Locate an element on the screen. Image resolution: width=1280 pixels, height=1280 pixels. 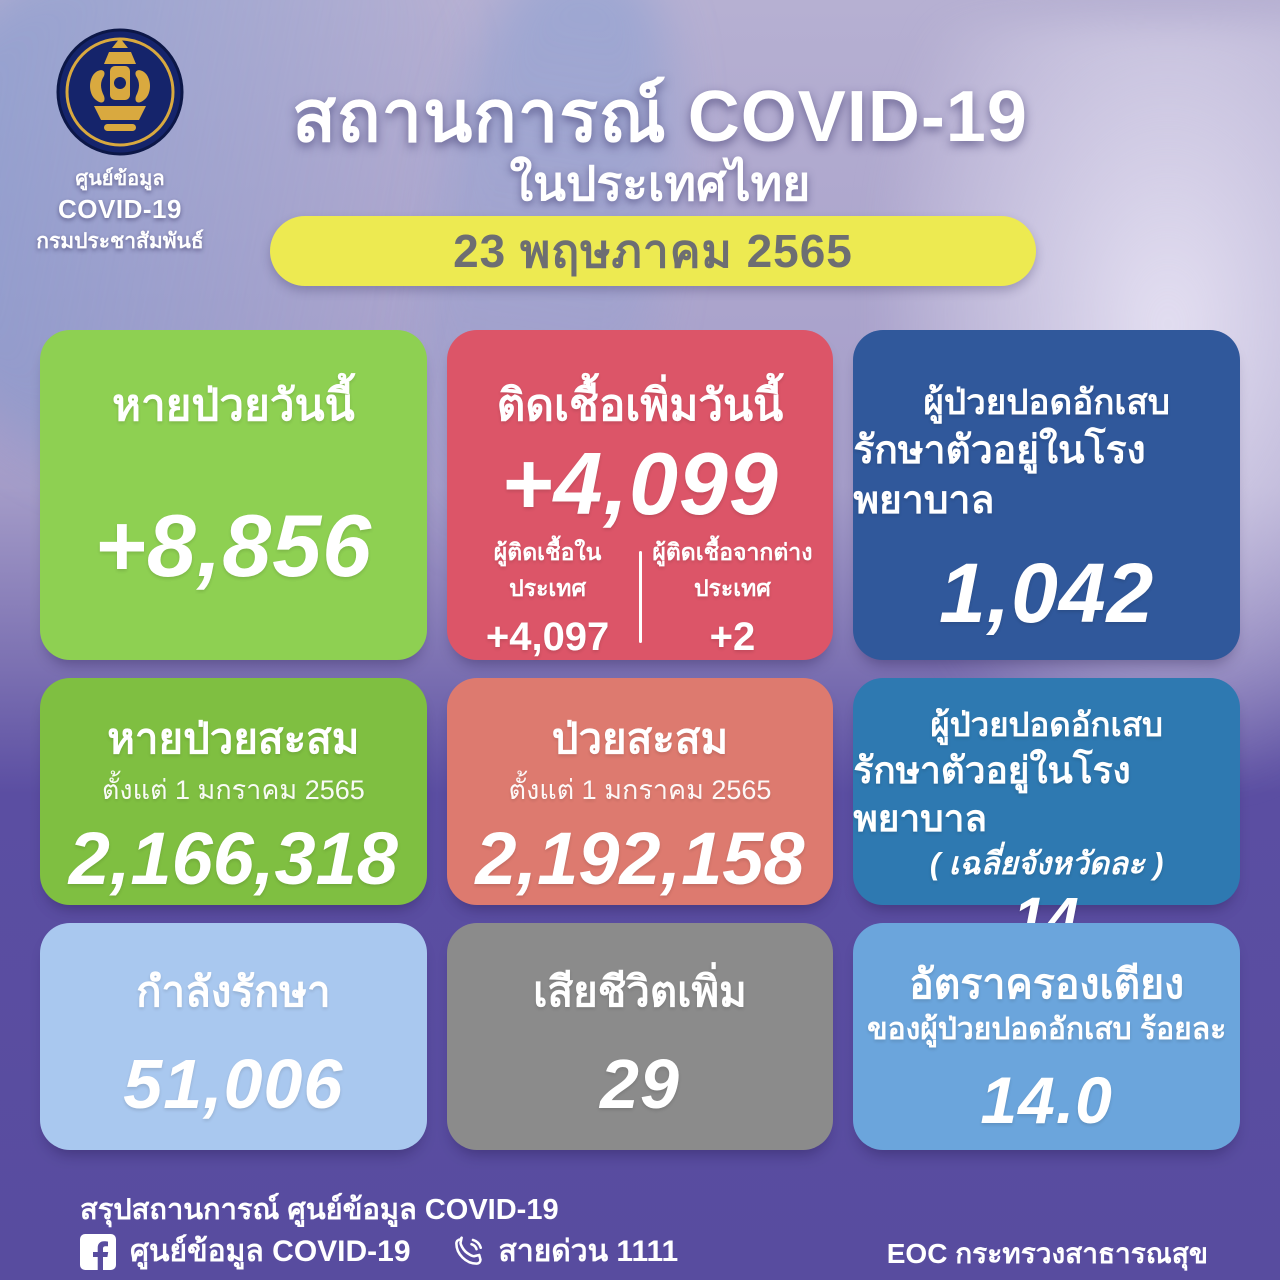
card-title: หายป่วยสะสม is located at coordinates (233, 738).